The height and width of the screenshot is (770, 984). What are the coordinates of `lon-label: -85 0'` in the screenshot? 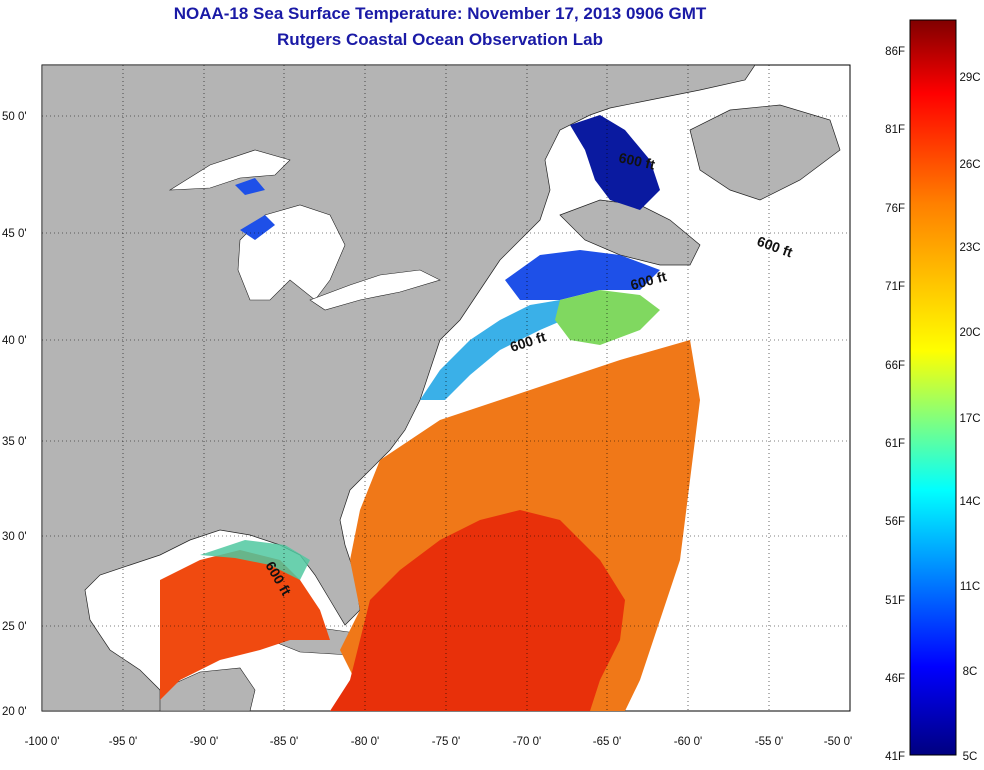 It's located at (284, 742).